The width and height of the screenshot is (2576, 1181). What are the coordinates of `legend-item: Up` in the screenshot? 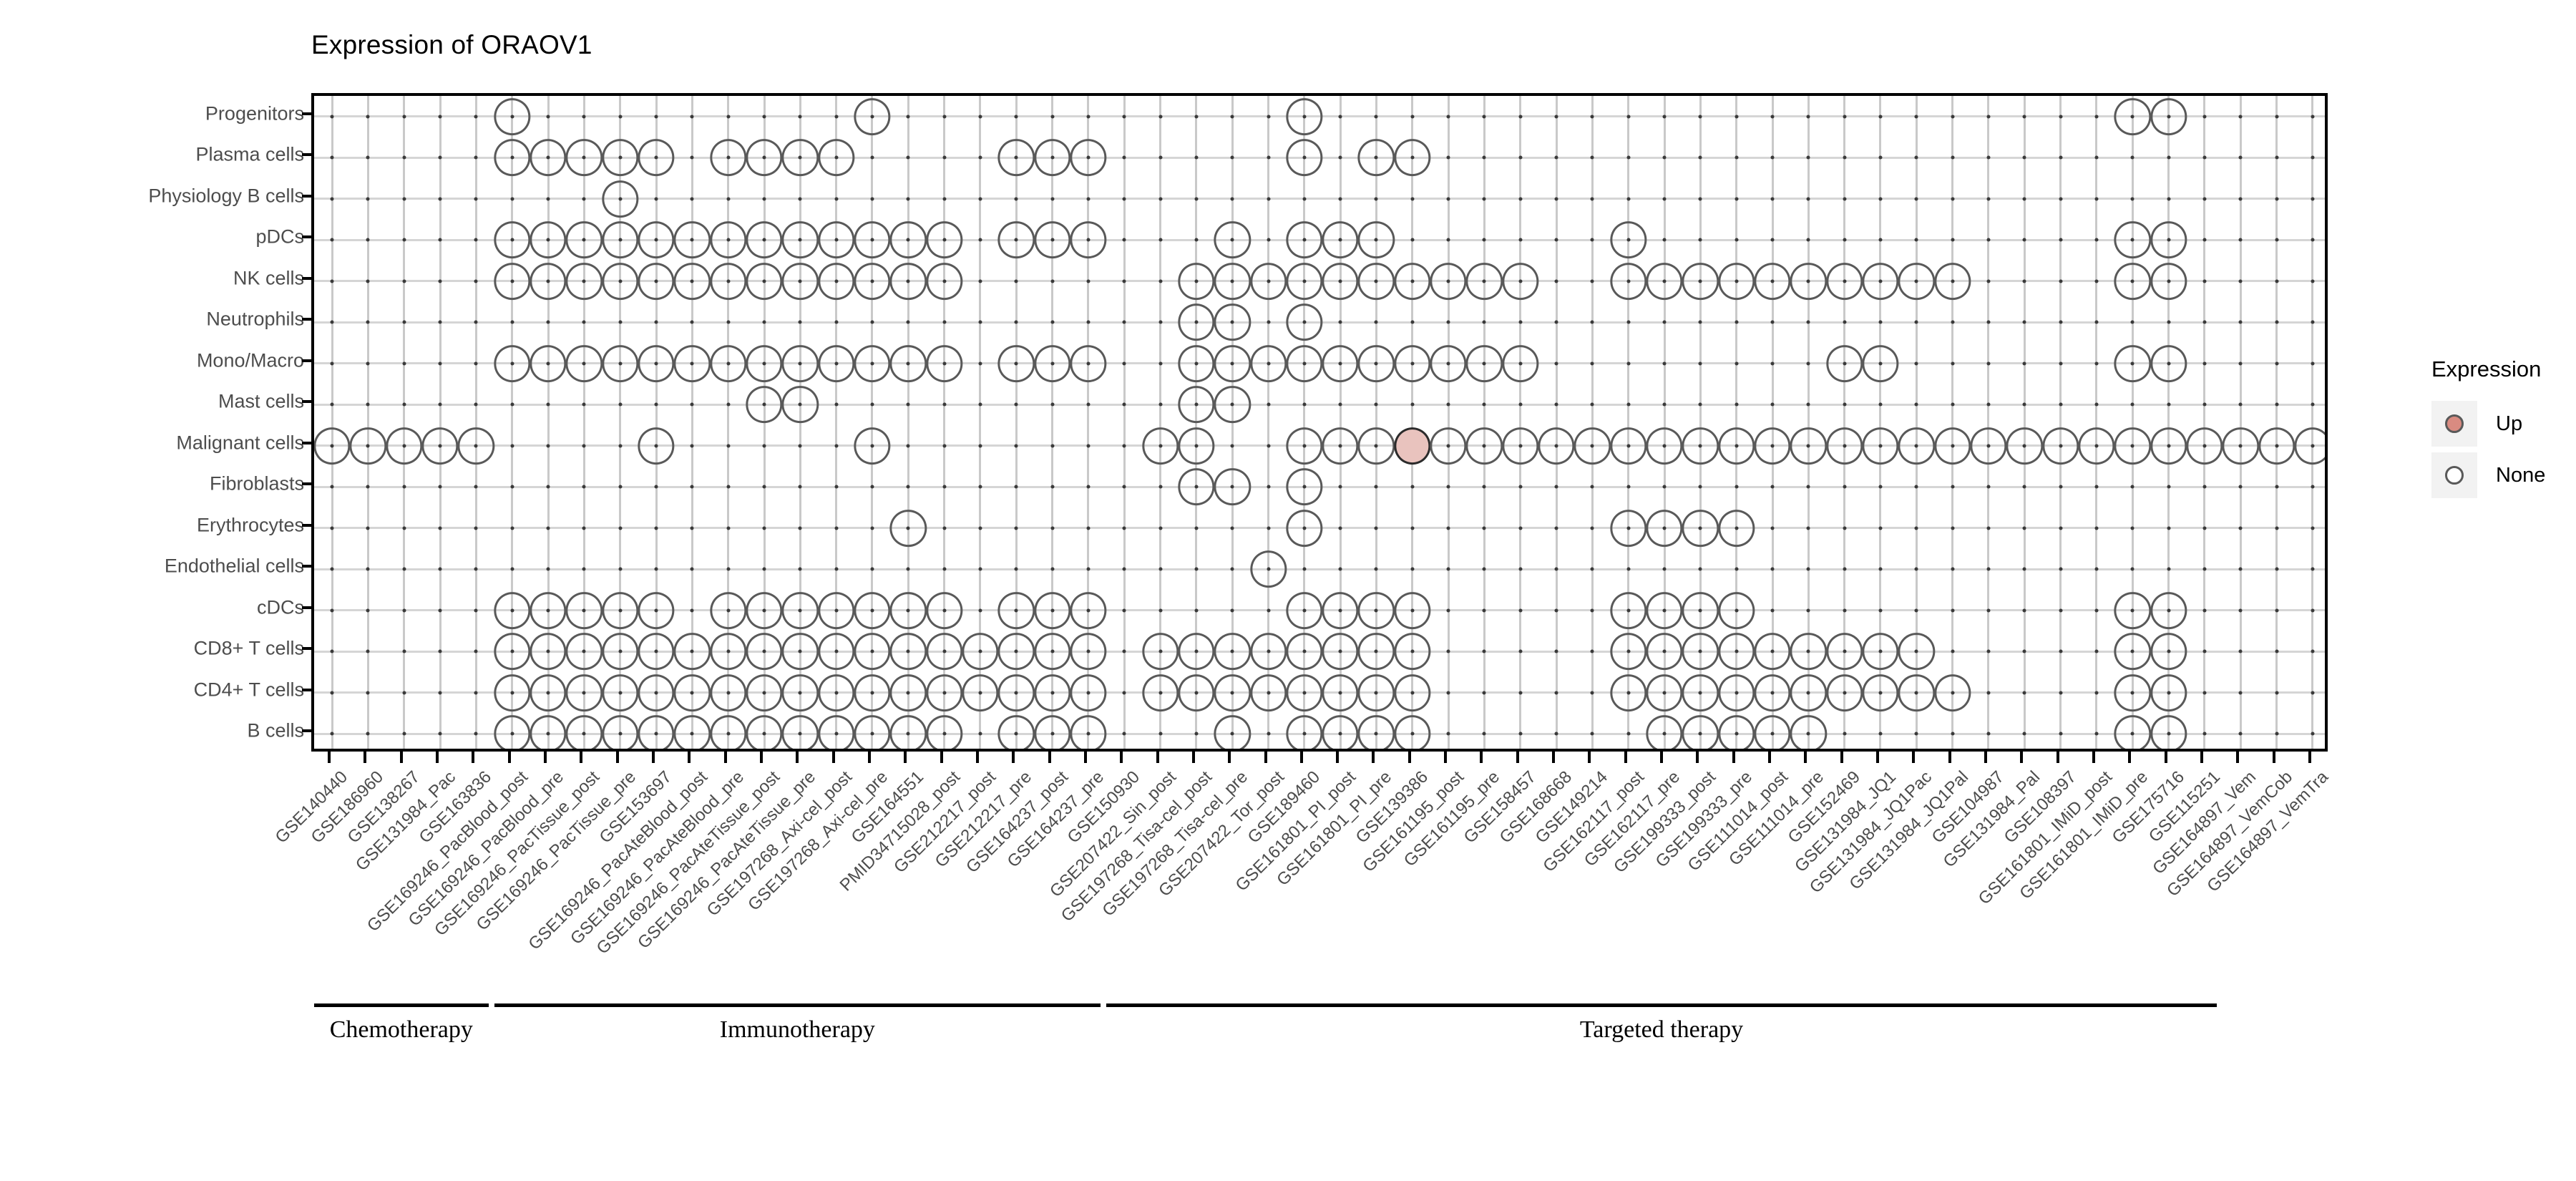 It's located at (2488, 423).